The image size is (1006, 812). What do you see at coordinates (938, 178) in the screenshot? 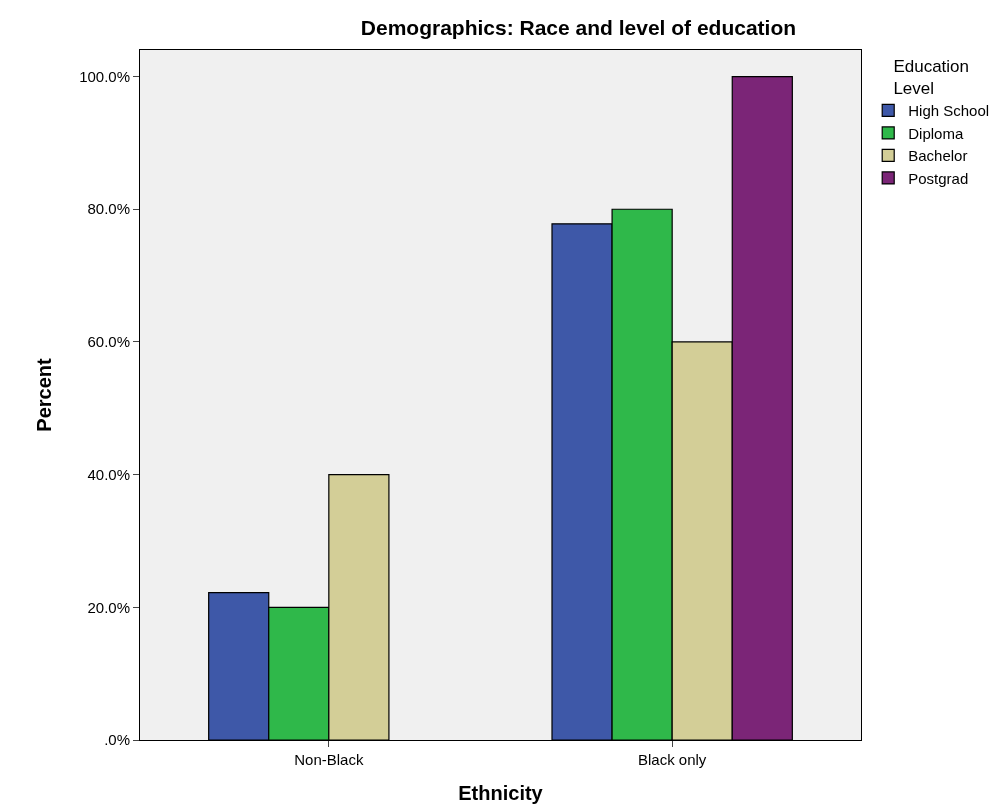
I see `legend-label: Postgrad` at bounding box center [938, 178].